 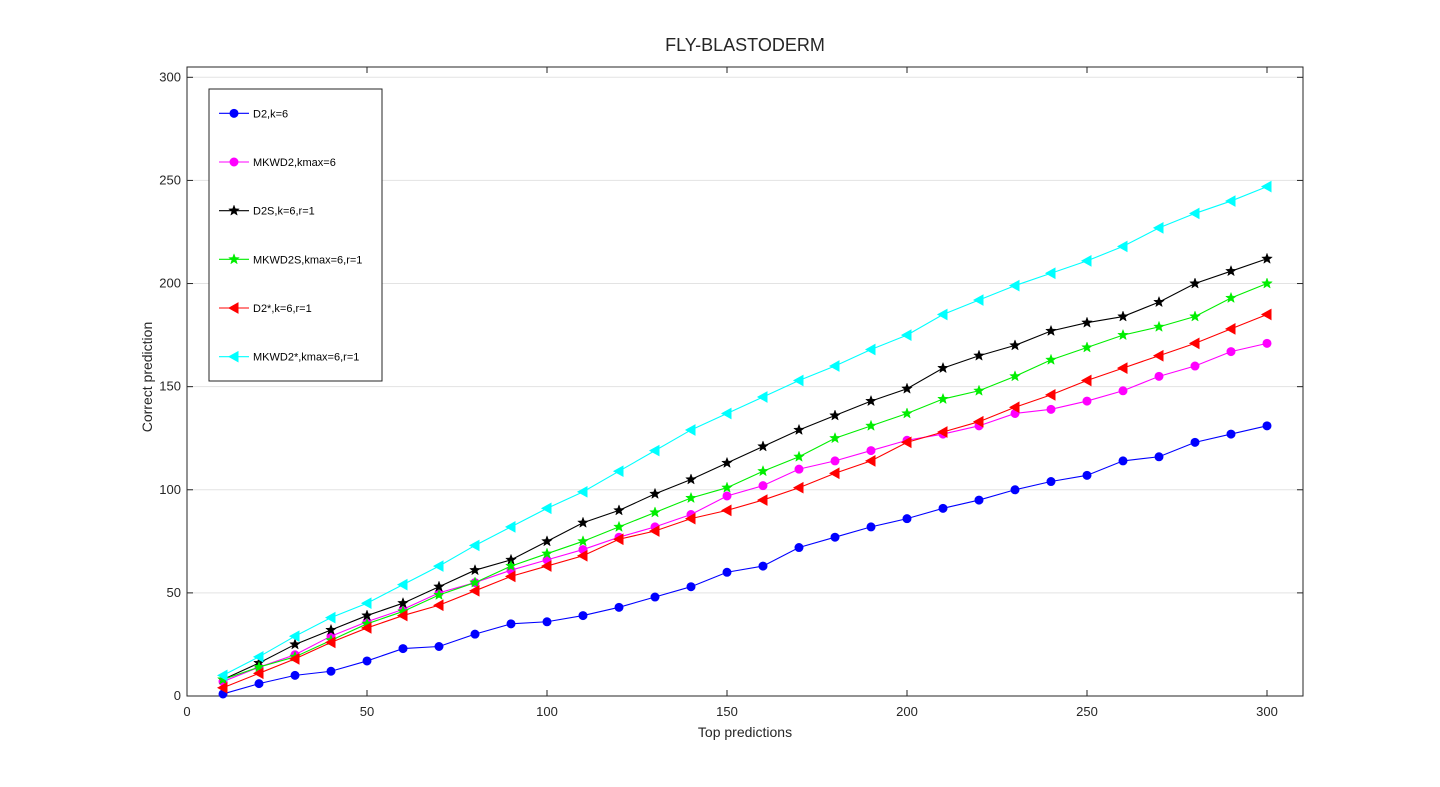 I want to click on y-tick-label: 50, so click(x=174, y=592).